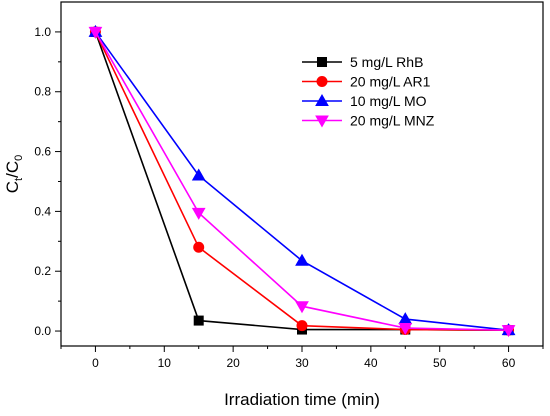 This screenshot has width=550, height=416. What do you see at coordinates (390, 82) in the screenshot?
I see `legend-label: 20 mg/L AR1` at bounding box center [390, 82].